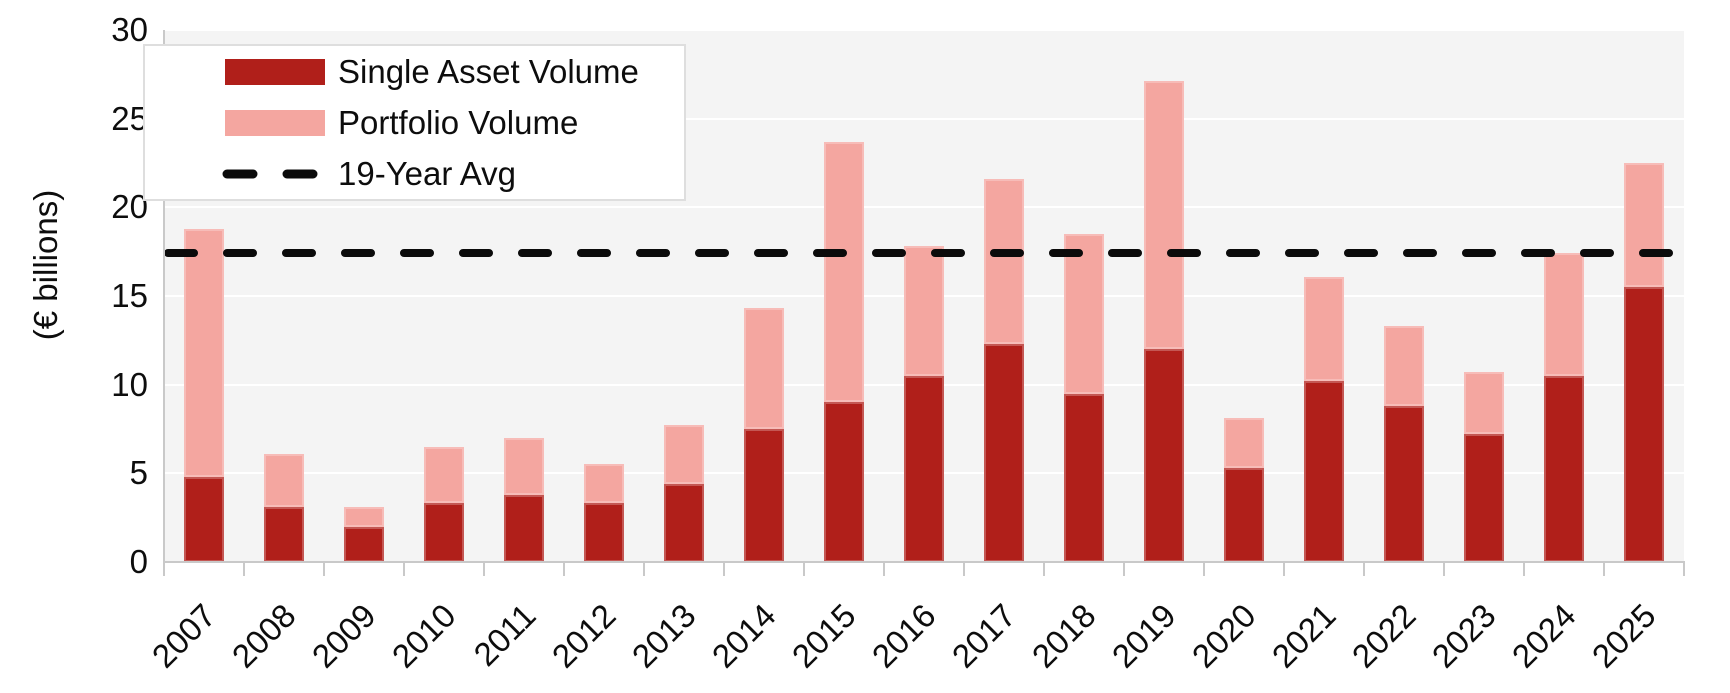  Describe the element at coordinates (844, 482) in the screenshot. I see `bar-single-2015` at that location.